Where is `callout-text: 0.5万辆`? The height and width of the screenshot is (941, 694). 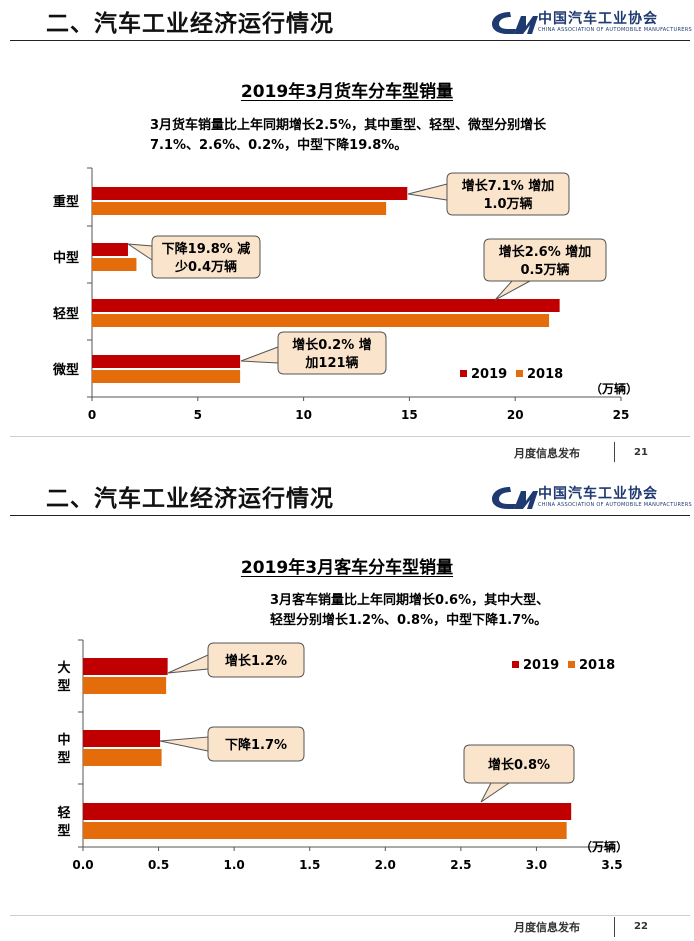
callout-text: 0.5万辆 is located at coordinates (544, 270).